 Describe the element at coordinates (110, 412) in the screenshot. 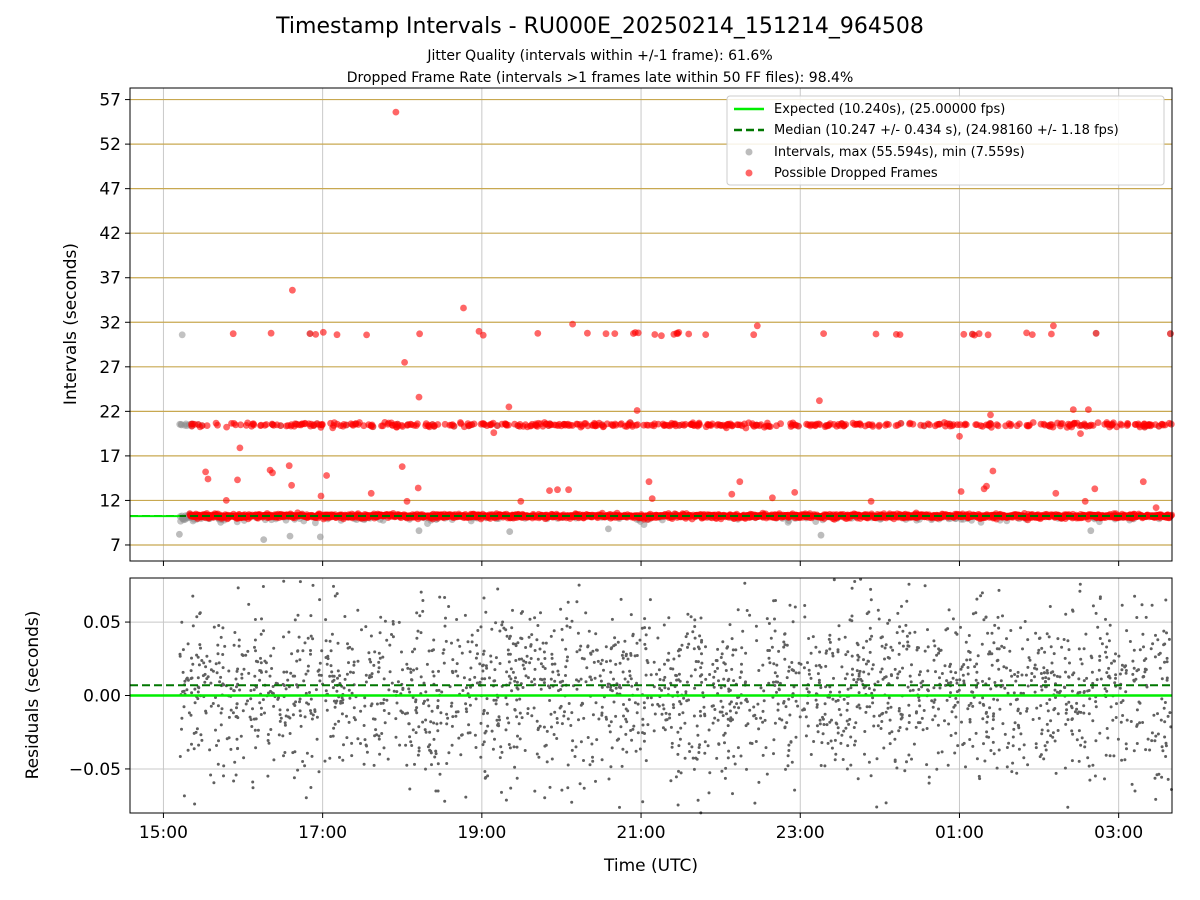

I see `intervals-y-tick-label: 22` at that location.